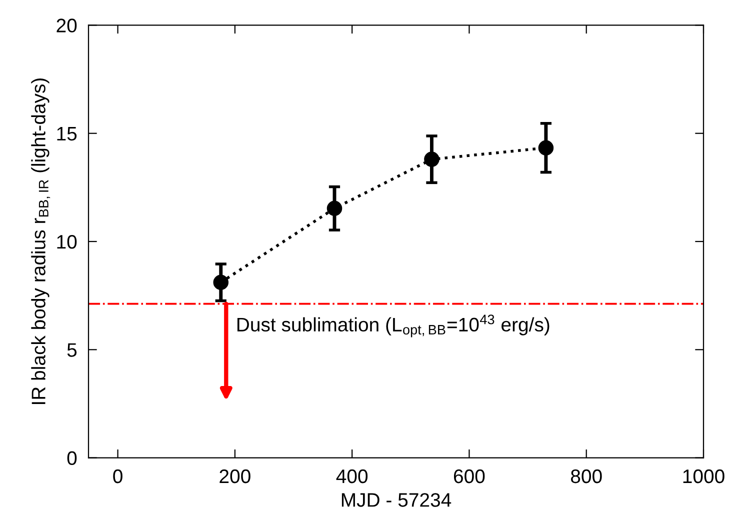 This screenshot has width=750, height=525. What do you see at coordinates (67, 241) in the screenshot?
I see `y-tick-label: 10` at bounding box center [67, 241].